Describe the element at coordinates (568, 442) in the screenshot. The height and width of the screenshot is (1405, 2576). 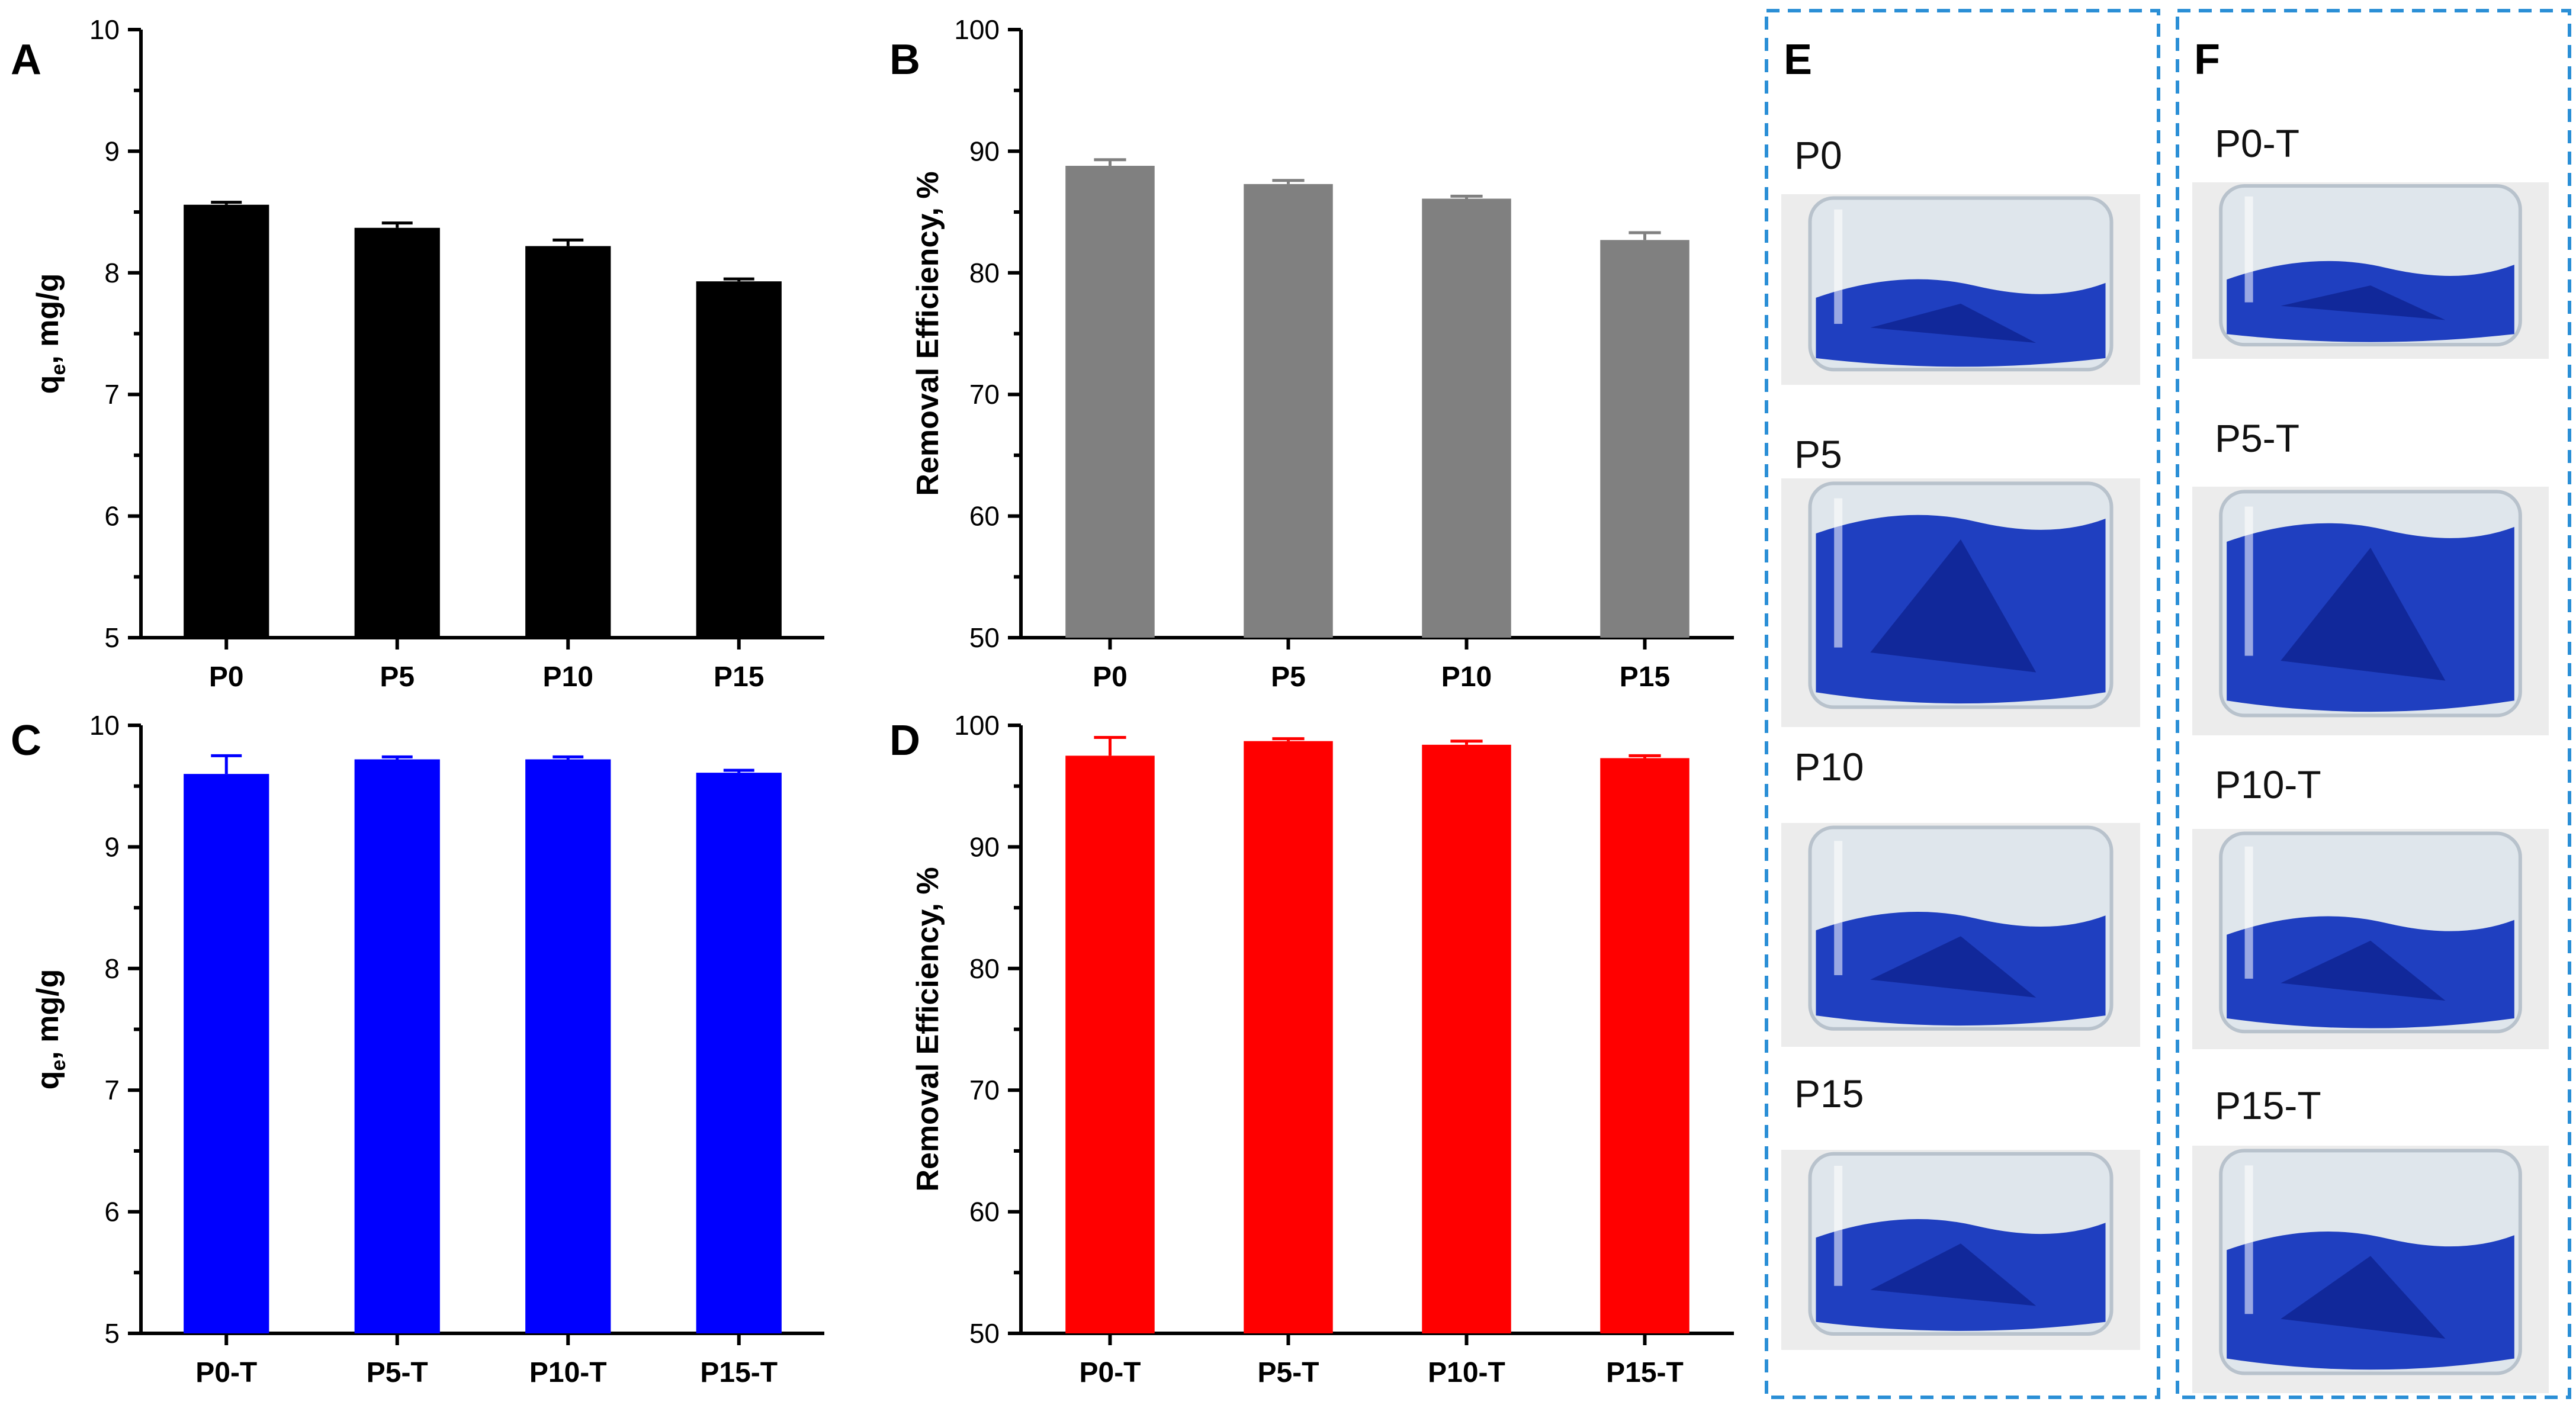
I see `chart-a-bar-p10` at that location.